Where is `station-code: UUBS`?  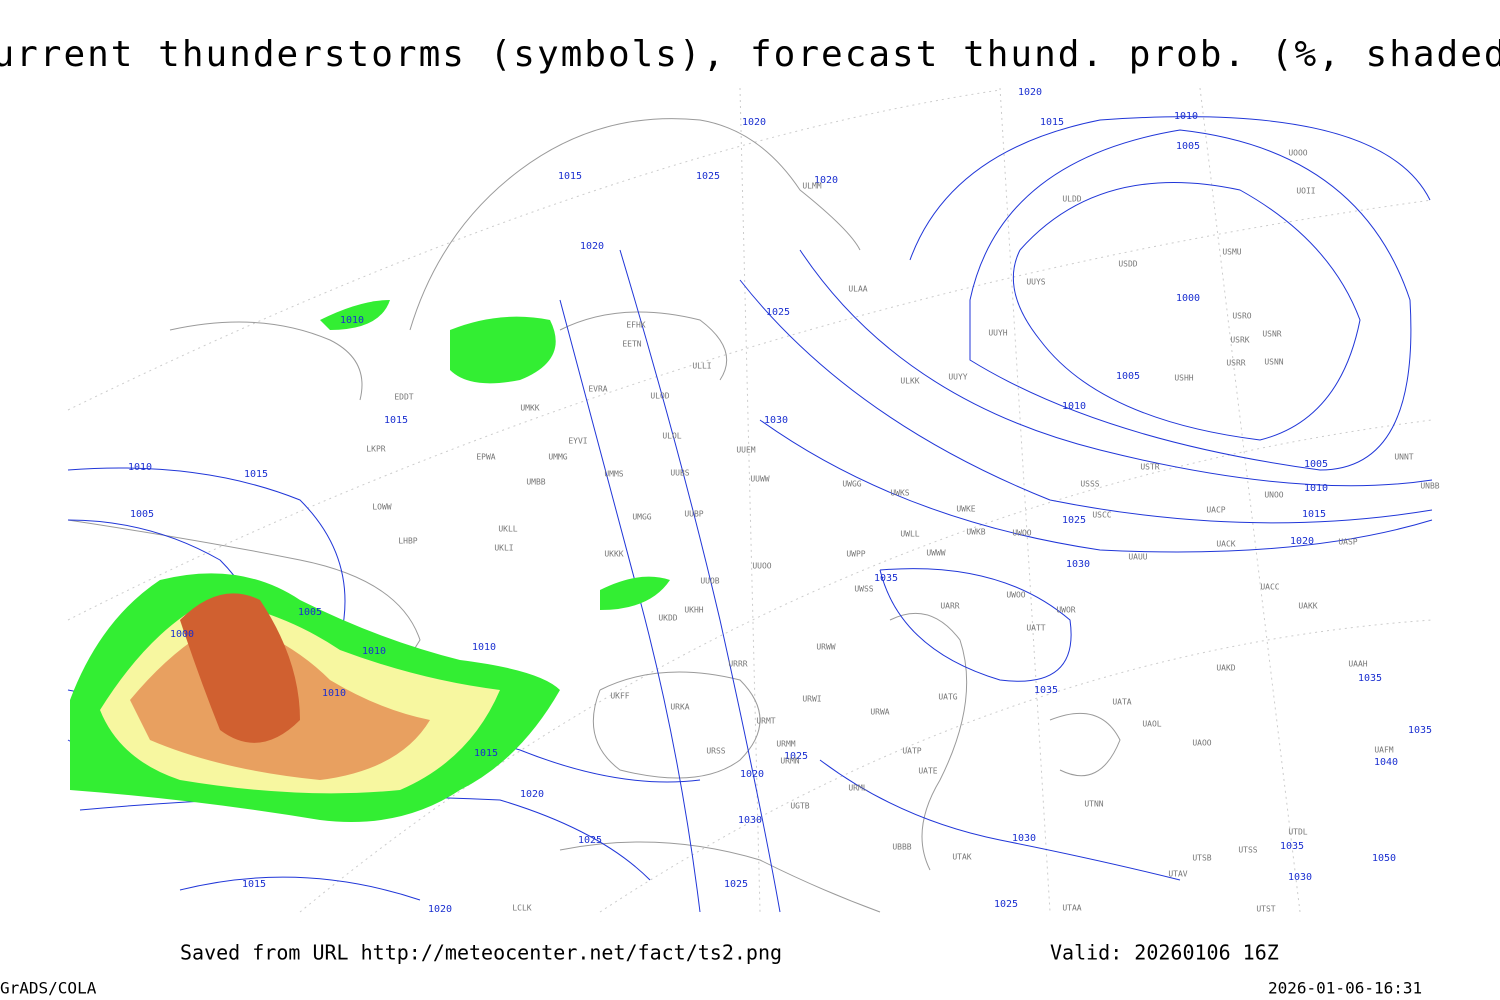 station-code: UUBS is located at coordinates (679, 473).